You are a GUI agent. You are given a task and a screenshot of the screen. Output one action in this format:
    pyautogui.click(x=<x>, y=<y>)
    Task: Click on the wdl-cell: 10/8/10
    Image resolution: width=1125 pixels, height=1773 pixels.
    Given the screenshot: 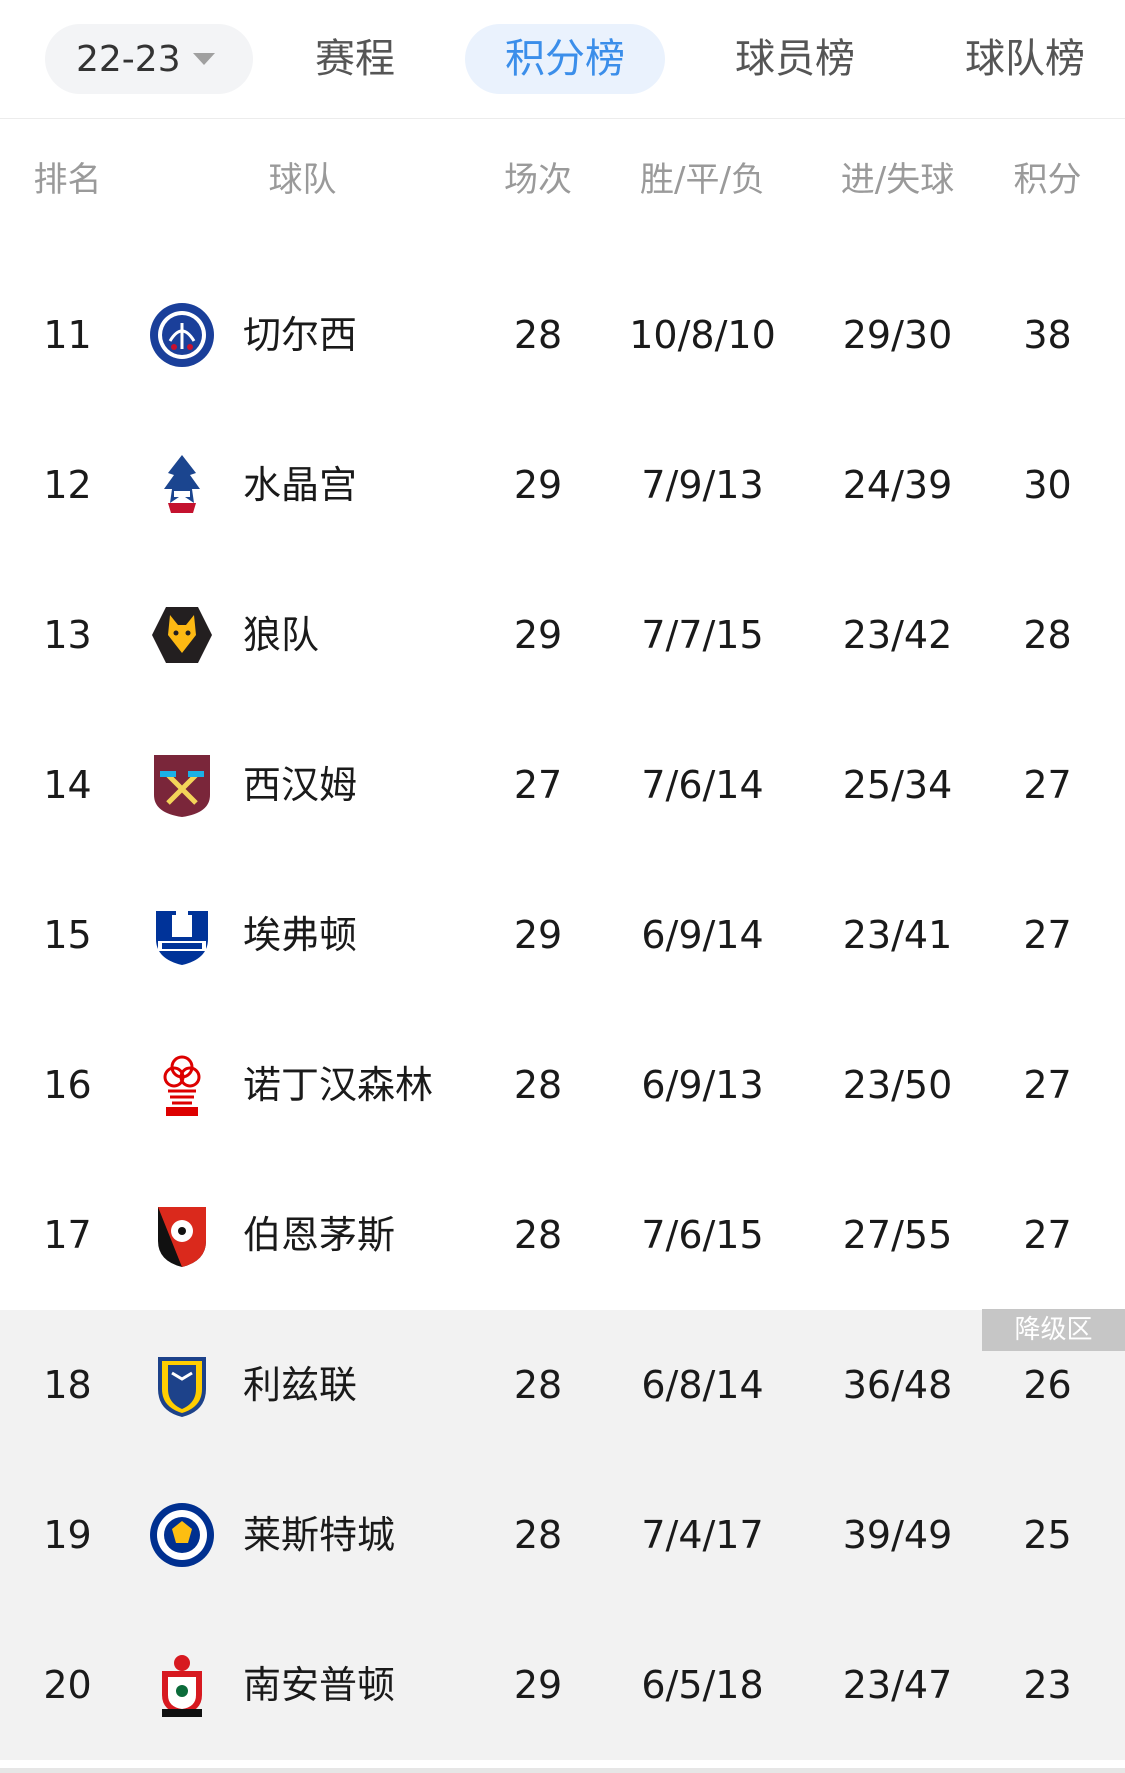 What is the action you would take?
    pyautogui.click(x=702, y=335)
    